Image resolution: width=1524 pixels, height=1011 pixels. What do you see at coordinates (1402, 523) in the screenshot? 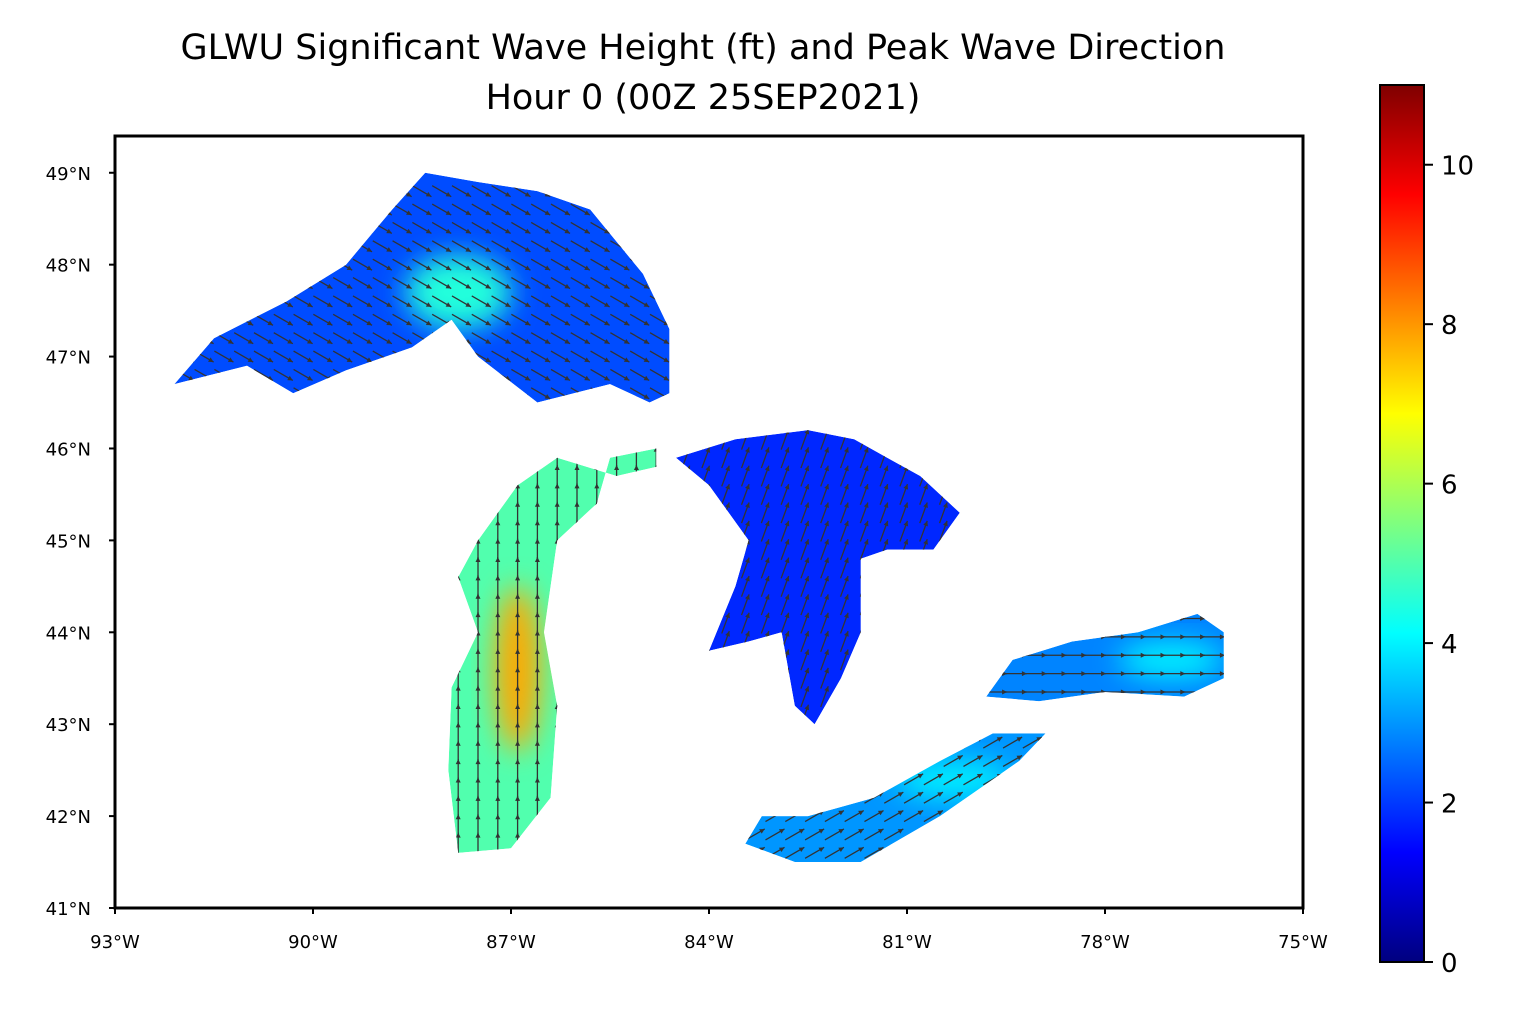
I see `colorbar-scale` at bounding box center [1402, 523].